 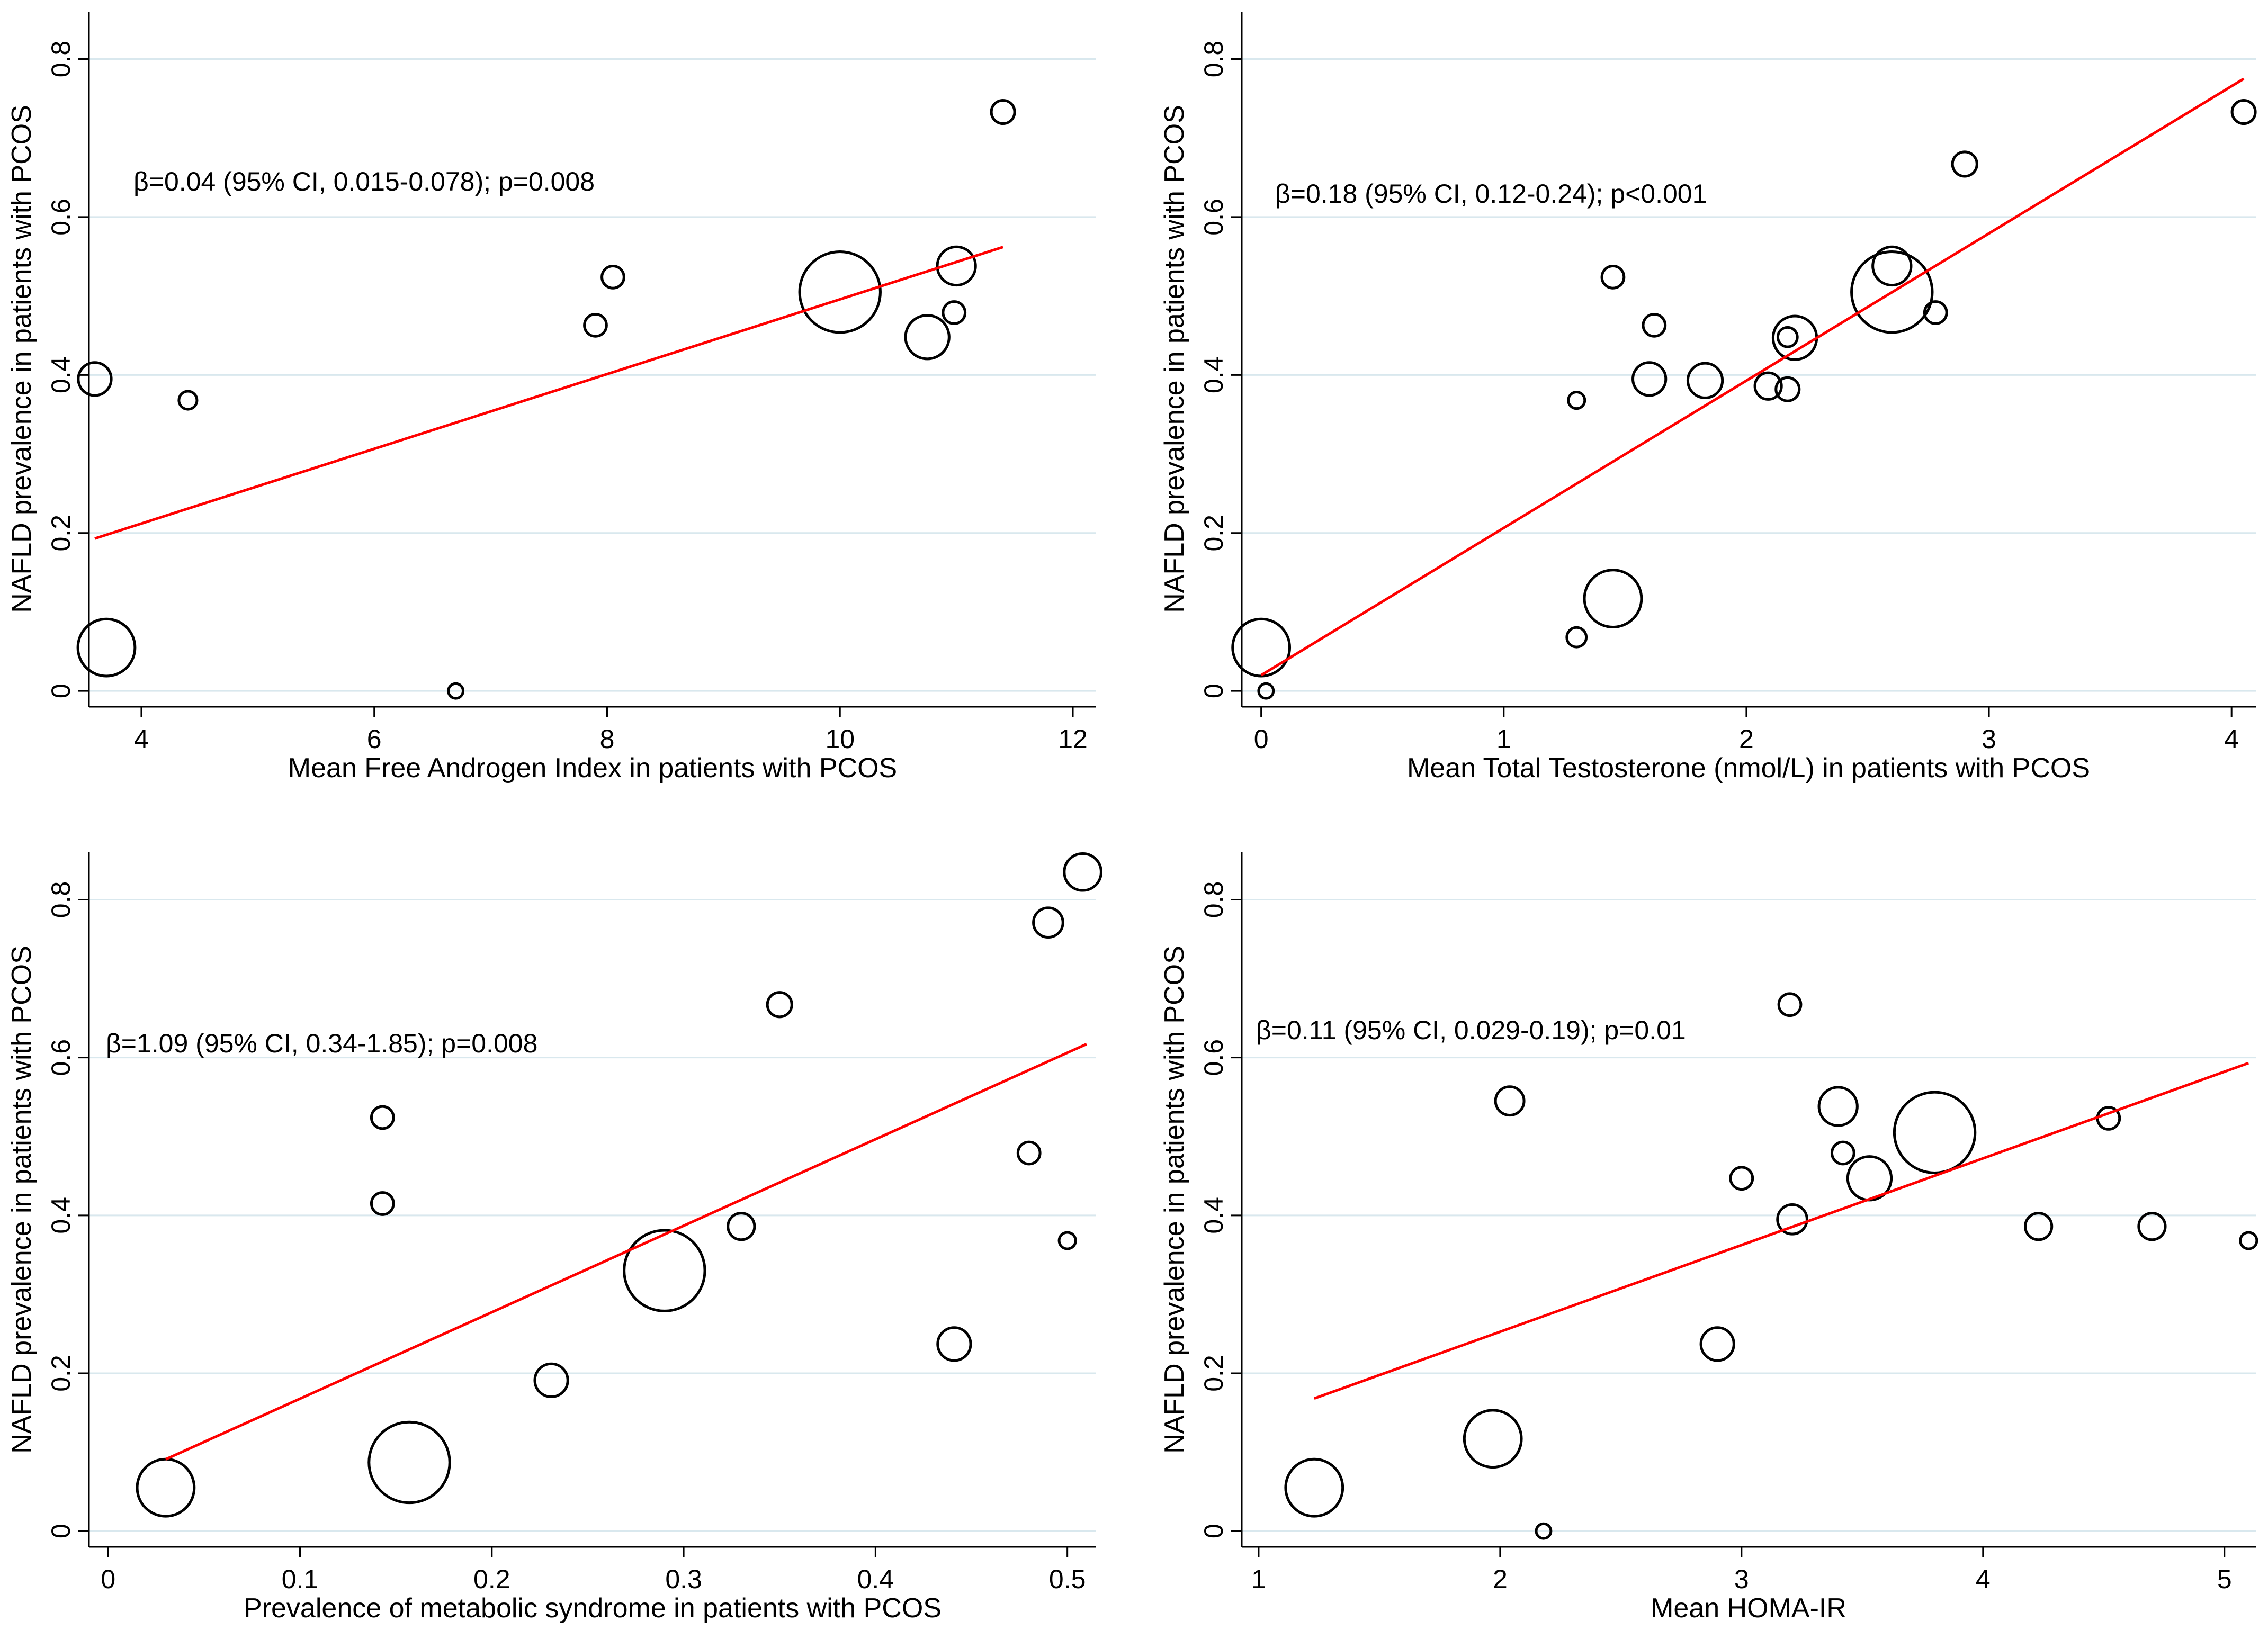 I want to click on x-tick-label: 6, so click(x=374, y=739).